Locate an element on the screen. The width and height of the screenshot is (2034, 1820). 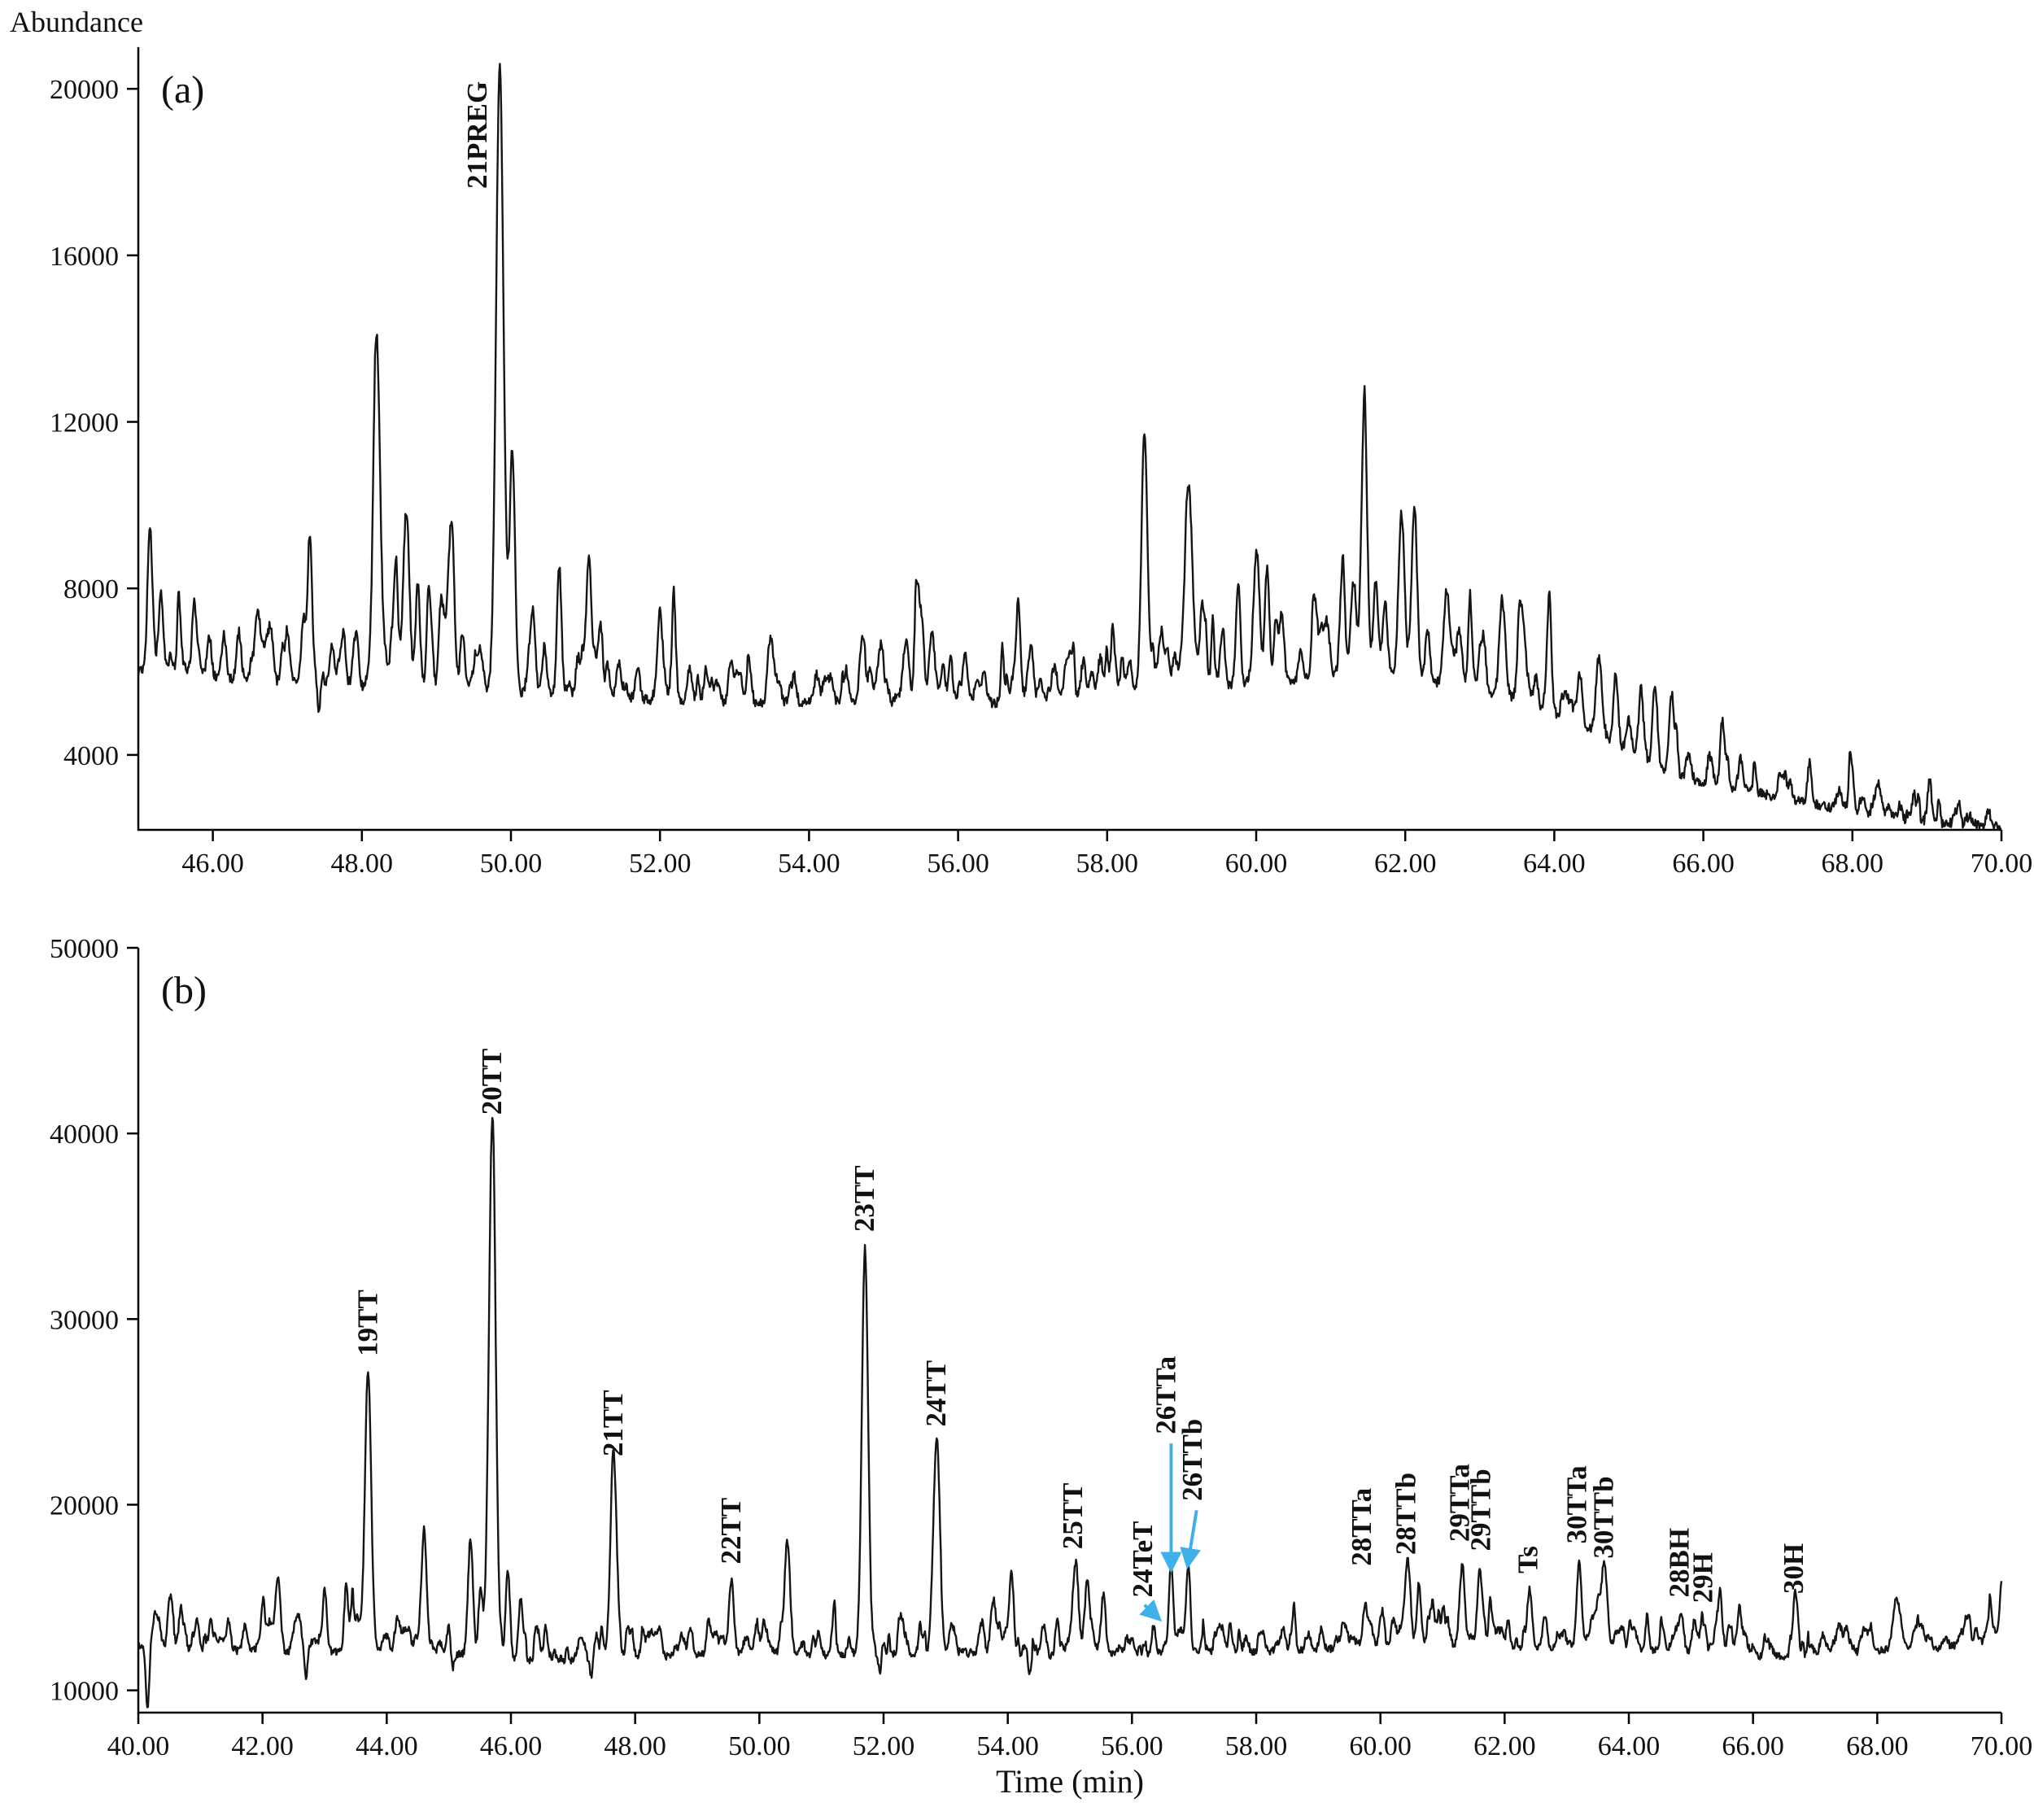
peak-label-Ts: Ts is located at coordinates (1527, 1559).